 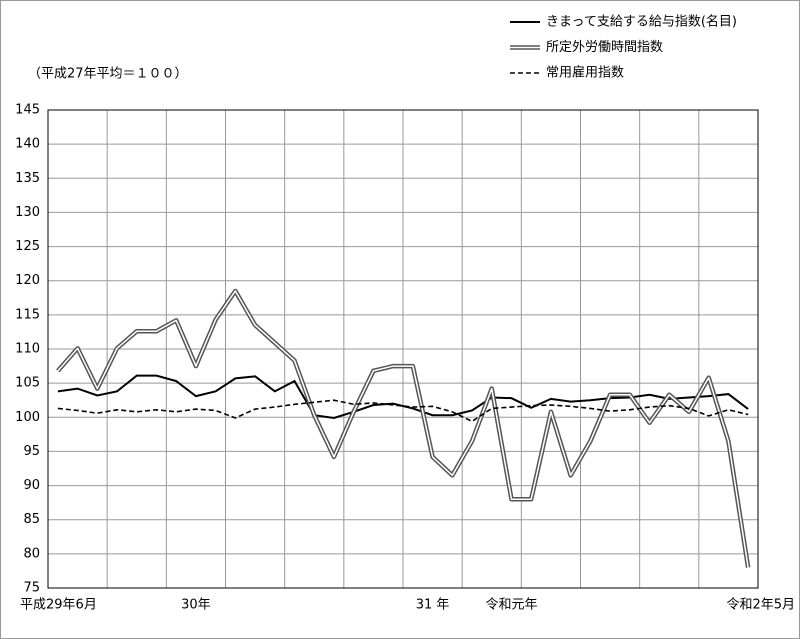 I want to click on y-tick-label: 145, so click(x=27, y=110).